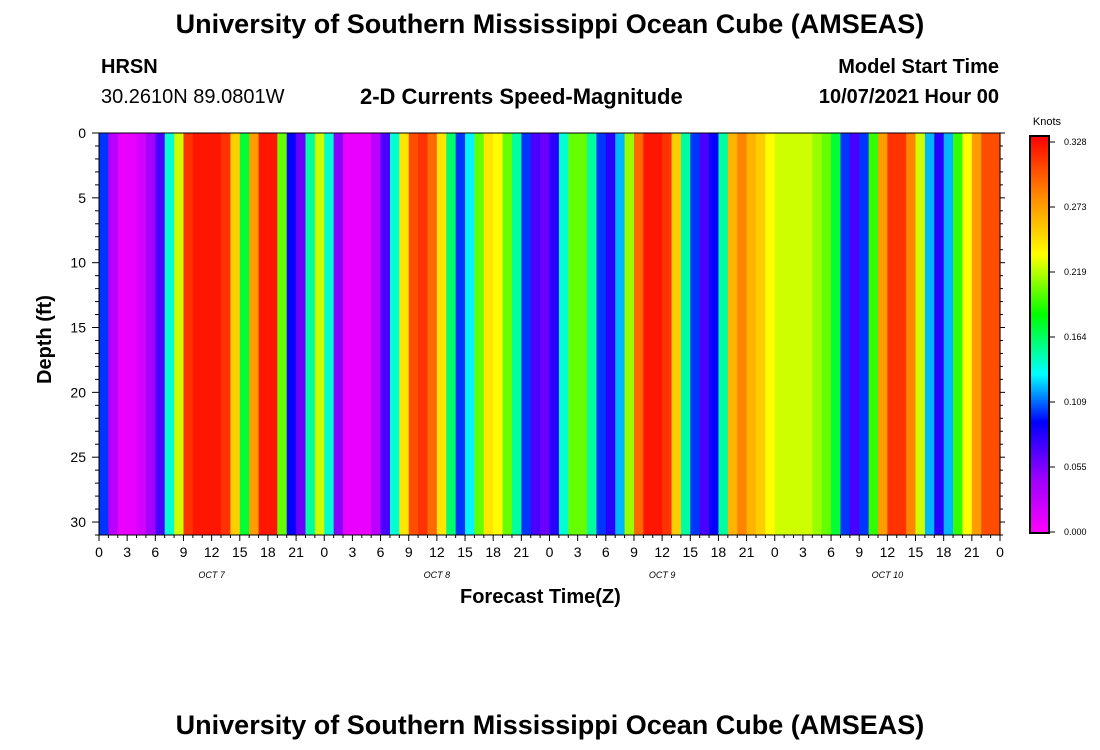  I want to click on y-tick-label: 5, so click(82, 198).